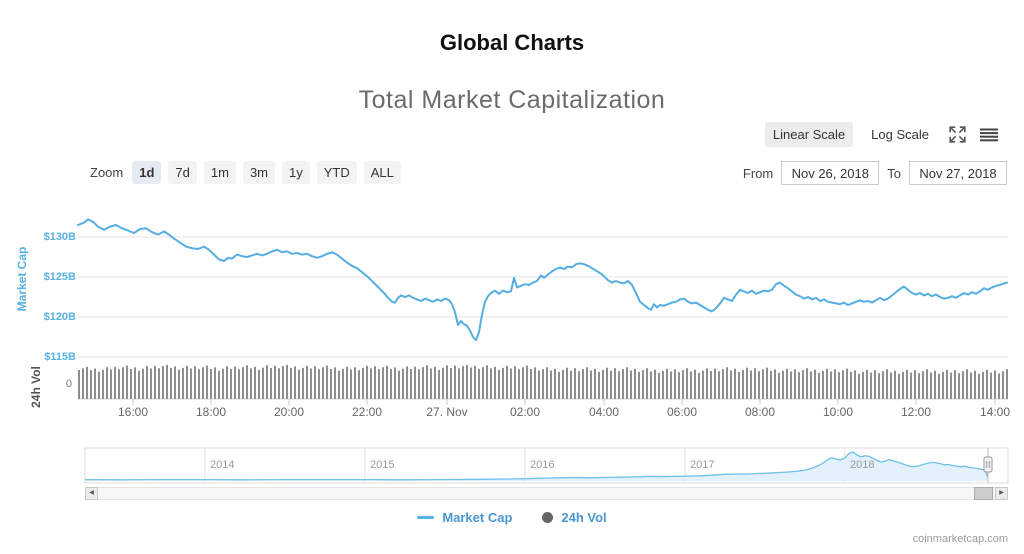  I want to click on range-selector: Zoom 1d 7d 1m 3m 1y YTD ALL From To, so click(512, 174).